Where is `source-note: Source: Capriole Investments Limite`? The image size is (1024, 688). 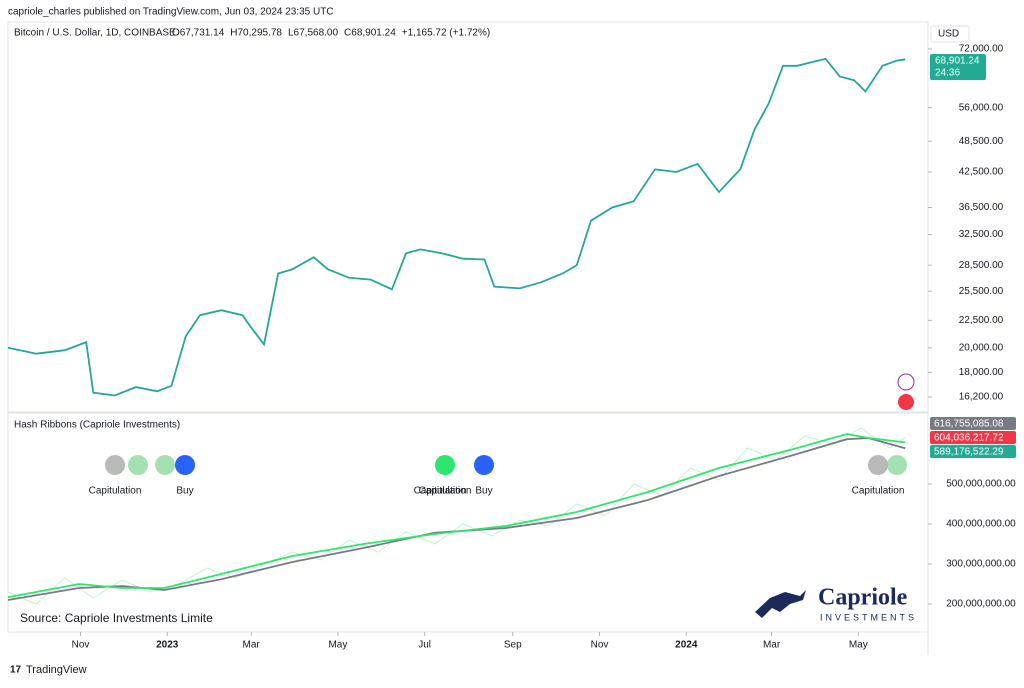 source-note: Source: Capriole Investments Limite is located at coordinates (116, 618).